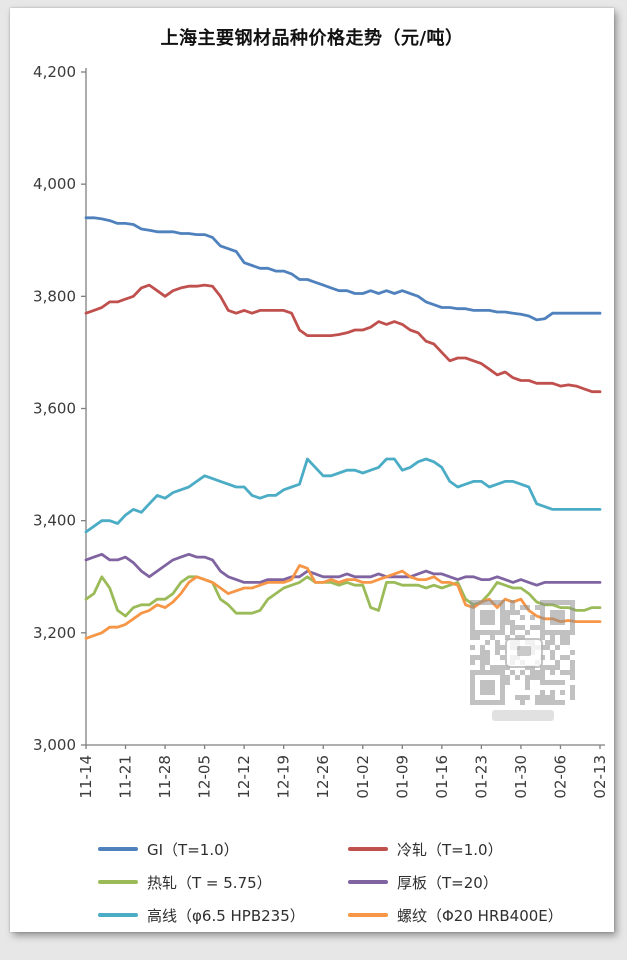 This screenshot has height=960, width=627. I want to click on legend-item-lengzha: 冷轧（T=1.0）, so click(481, 849).